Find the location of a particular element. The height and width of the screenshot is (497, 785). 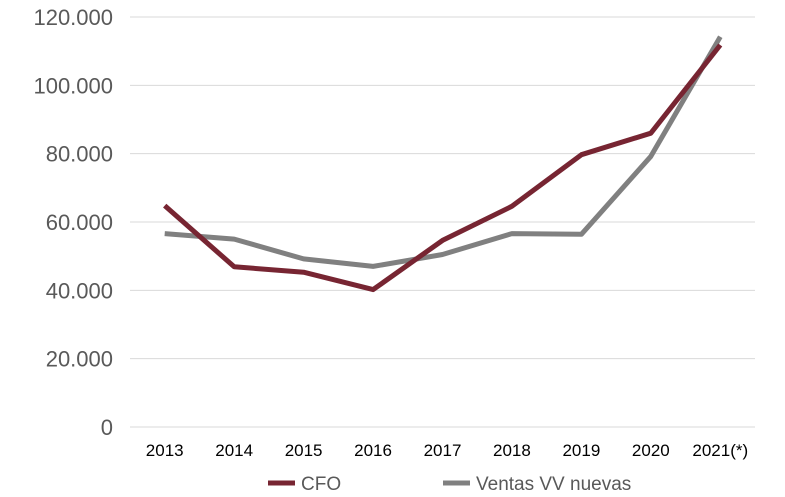

y-axis: 0 20.000 40.000 60.000 80.000 100.000 120.000 is located at coordinates (73, 222).